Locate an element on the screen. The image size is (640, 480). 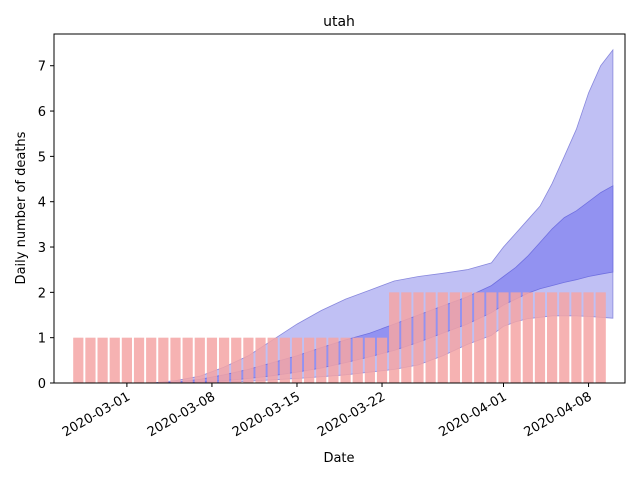
x-tick-label: 2020-03-22 is located at coordinates (351, 414).